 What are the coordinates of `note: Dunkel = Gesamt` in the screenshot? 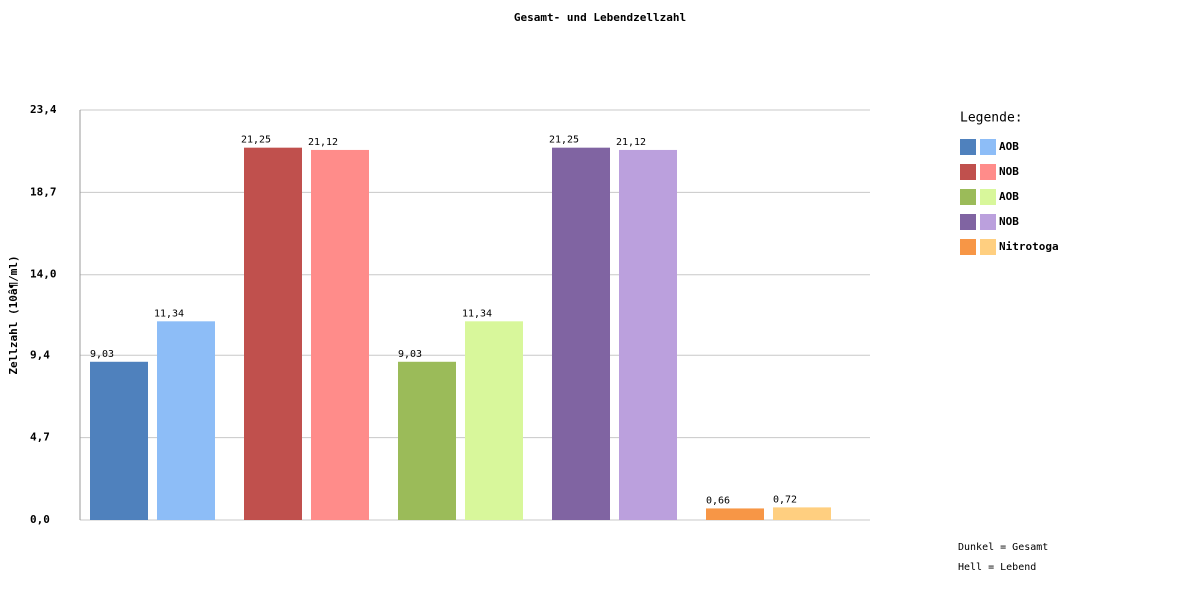 It's located at (1003, 547).